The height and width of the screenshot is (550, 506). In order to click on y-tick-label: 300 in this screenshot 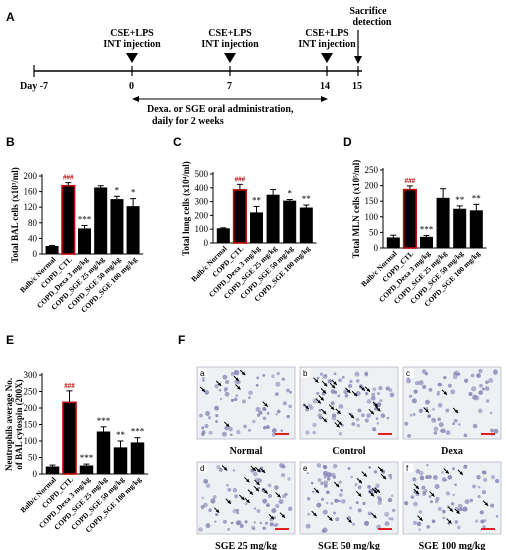, I will do `click(31, 375)`.